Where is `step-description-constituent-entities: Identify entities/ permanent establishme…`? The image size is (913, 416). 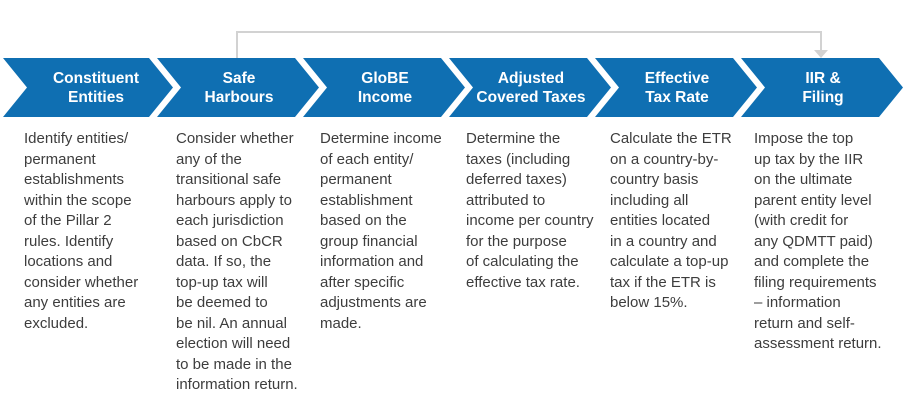
step-description-constituent-entities: Identify entities/ permanent establishme… is located at coordinates (81, 231).